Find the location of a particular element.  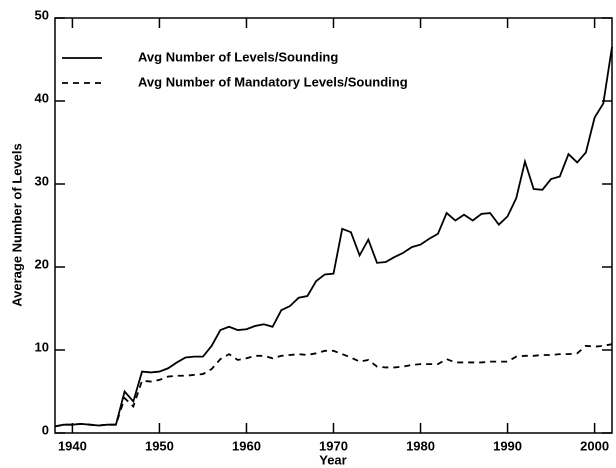

x-axis-label: Year is located at coordinates (332, 459).